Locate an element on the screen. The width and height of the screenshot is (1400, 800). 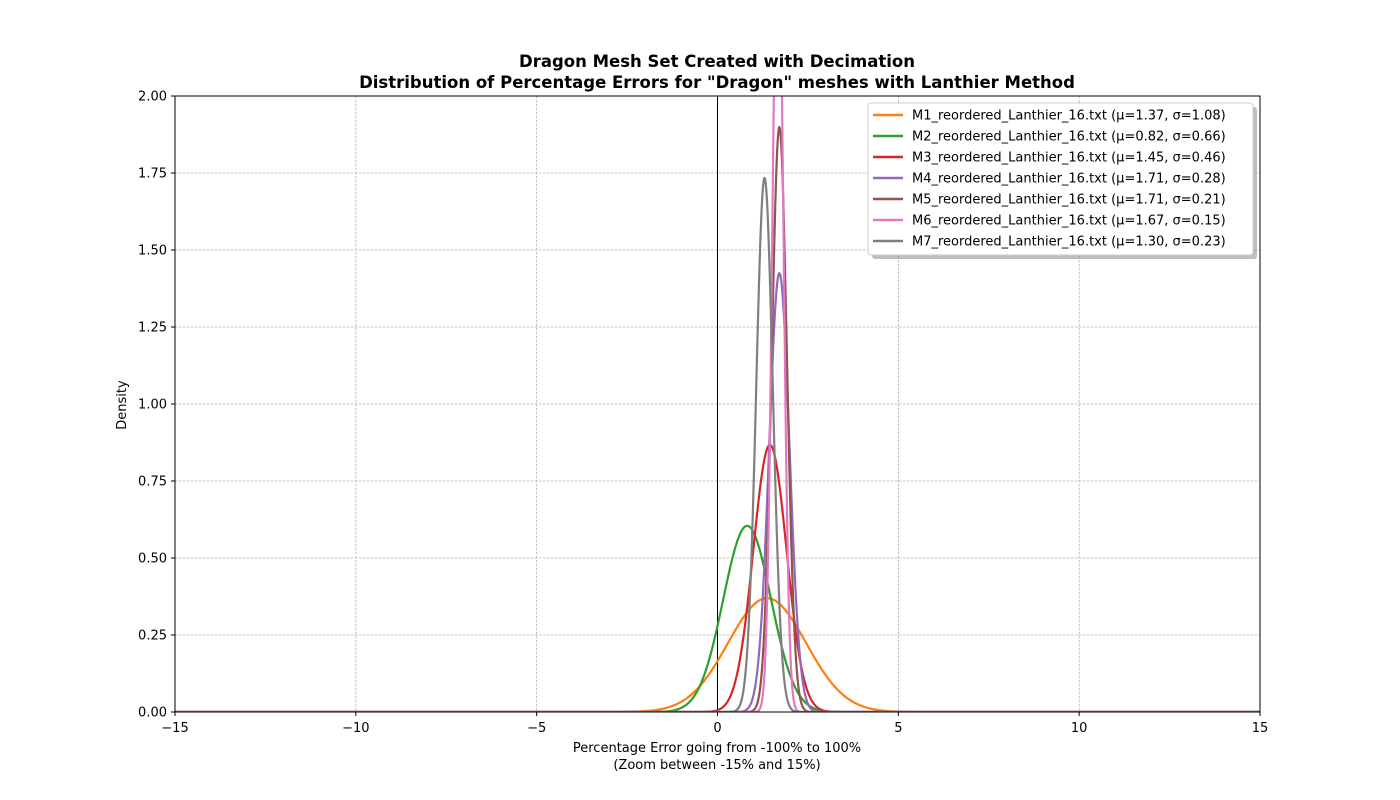
y-tick-label: 0.25 is located at coordinates (152, 636).